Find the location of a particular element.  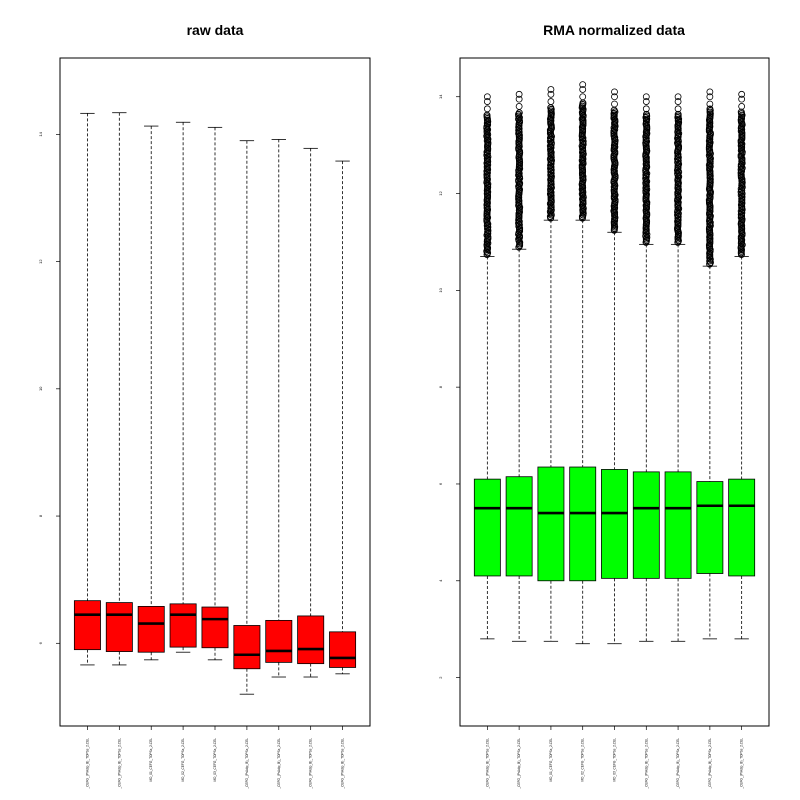

y-tick-label: 4 is located at coordinates (440, 580).